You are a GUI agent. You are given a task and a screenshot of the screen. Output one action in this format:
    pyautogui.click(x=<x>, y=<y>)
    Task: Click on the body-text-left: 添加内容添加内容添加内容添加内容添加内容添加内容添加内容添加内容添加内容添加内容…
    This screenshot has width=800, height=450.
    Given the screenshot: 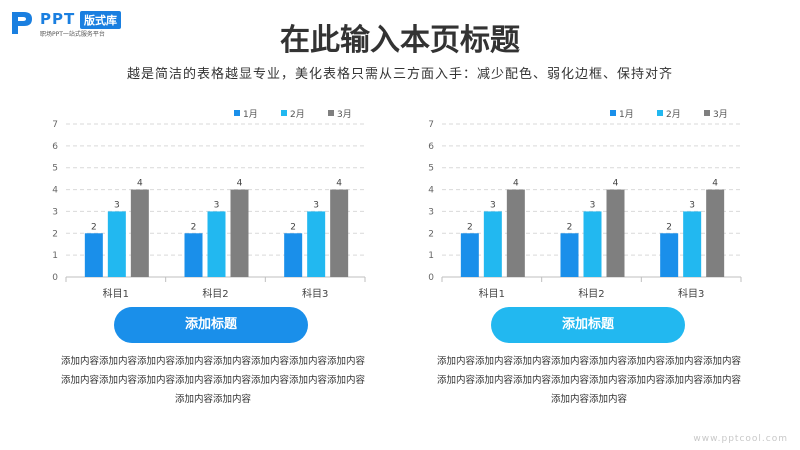 What is the action you would take?
    pyautogui.click(x=212, y=380)
    